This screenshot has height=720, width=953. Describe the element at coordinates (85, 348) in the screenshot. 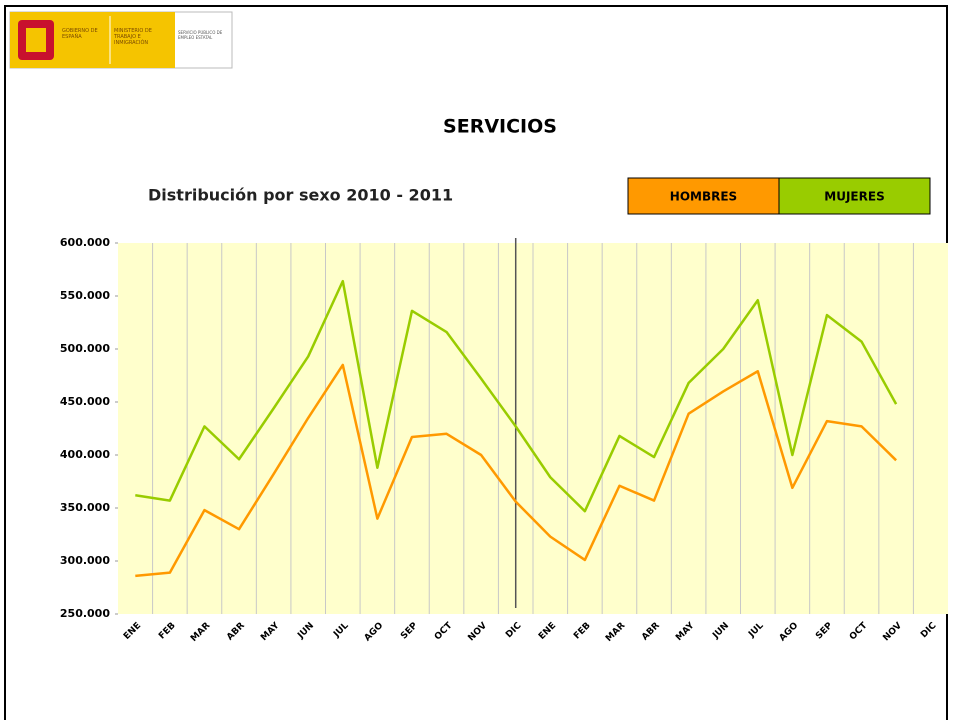

I see `y-tick-label: 500.000` at that location.